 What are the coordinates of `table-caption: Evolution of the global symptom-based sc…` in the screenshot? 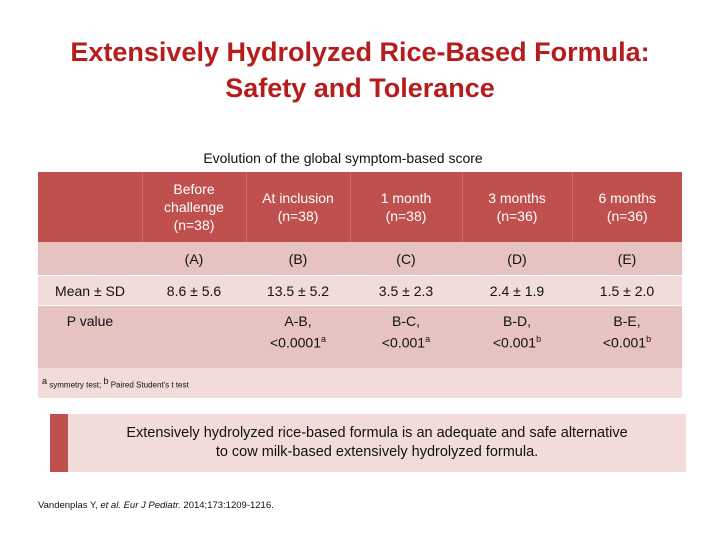 It's located at (343, 158).